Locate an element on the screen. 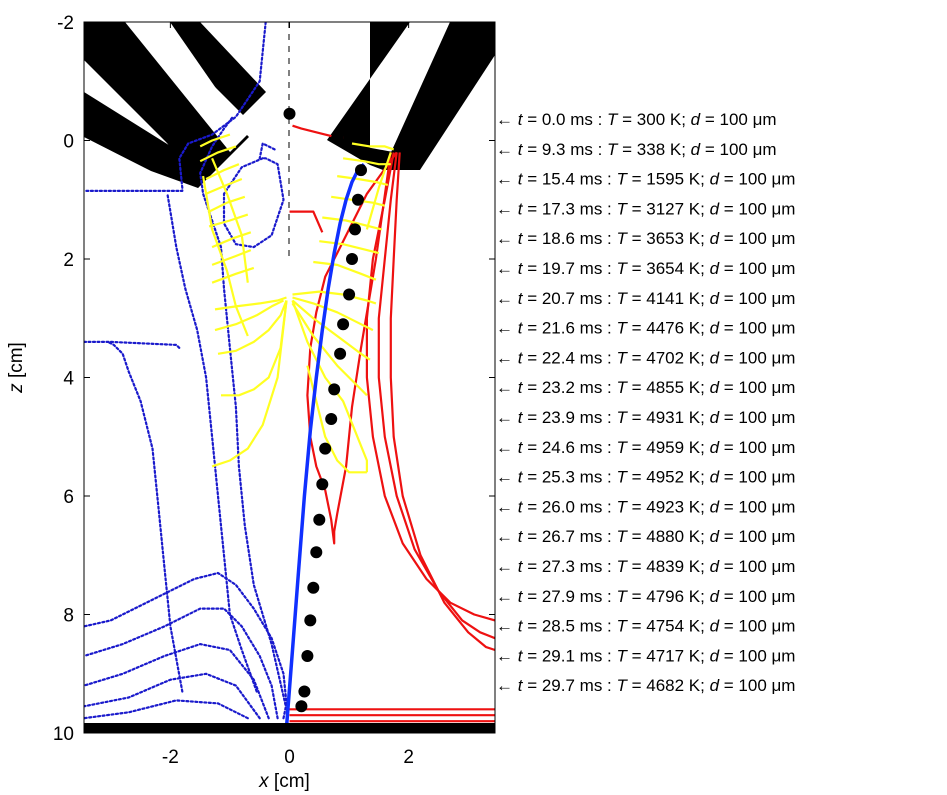  annotation-label: ← t = 18.6 ms : T = 3653 K; d = 100 μm is located at coordinates (645, 238).